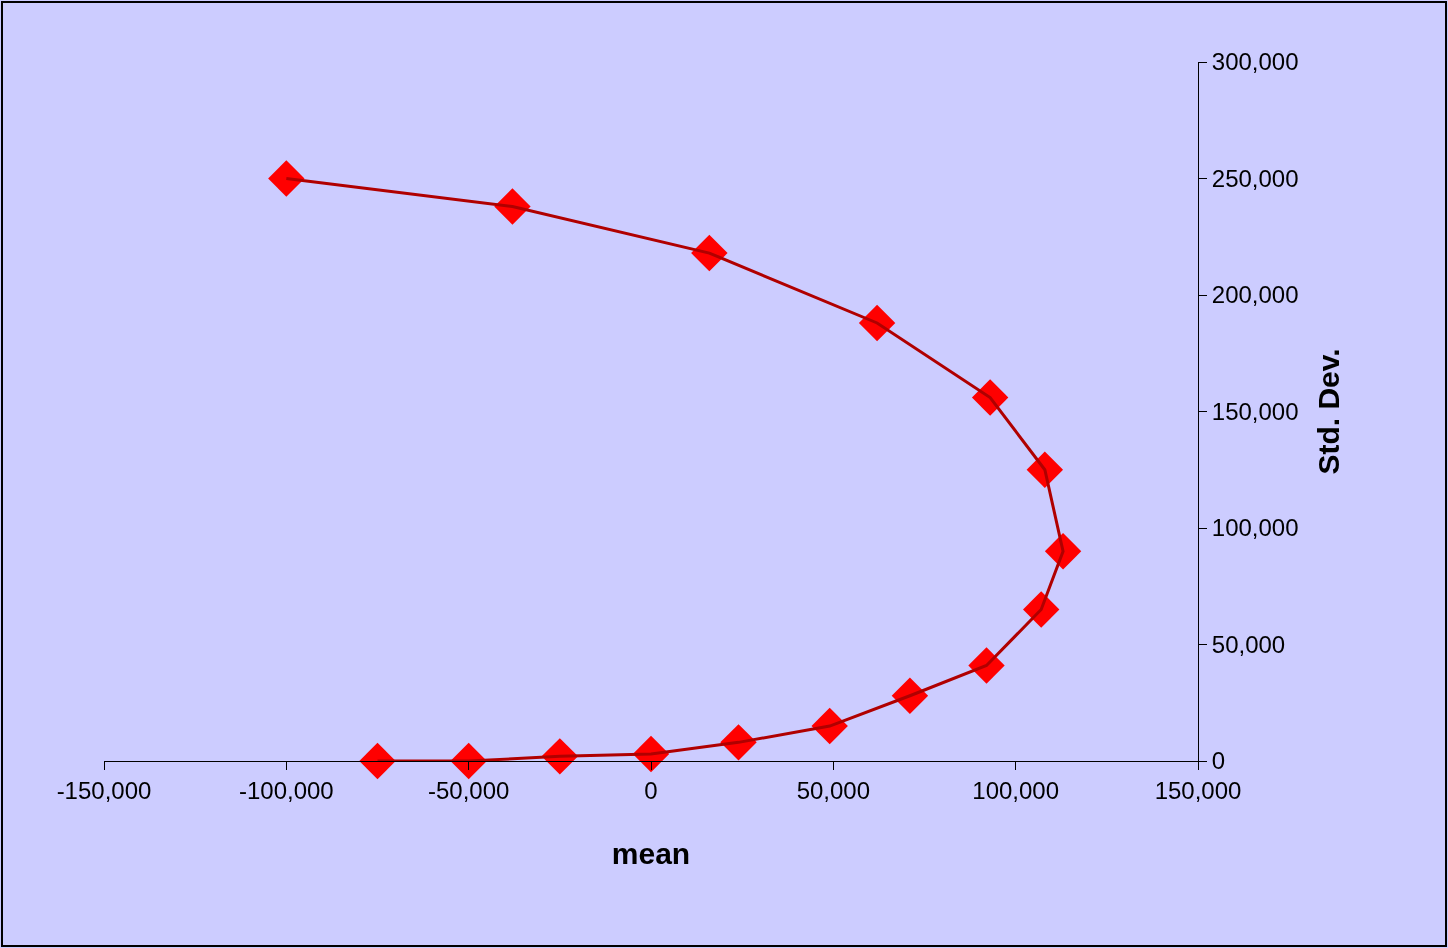  Describe the element at coordinates (468, 790) in the screenshot. I see `x-tick-label: -50,000` at that location.